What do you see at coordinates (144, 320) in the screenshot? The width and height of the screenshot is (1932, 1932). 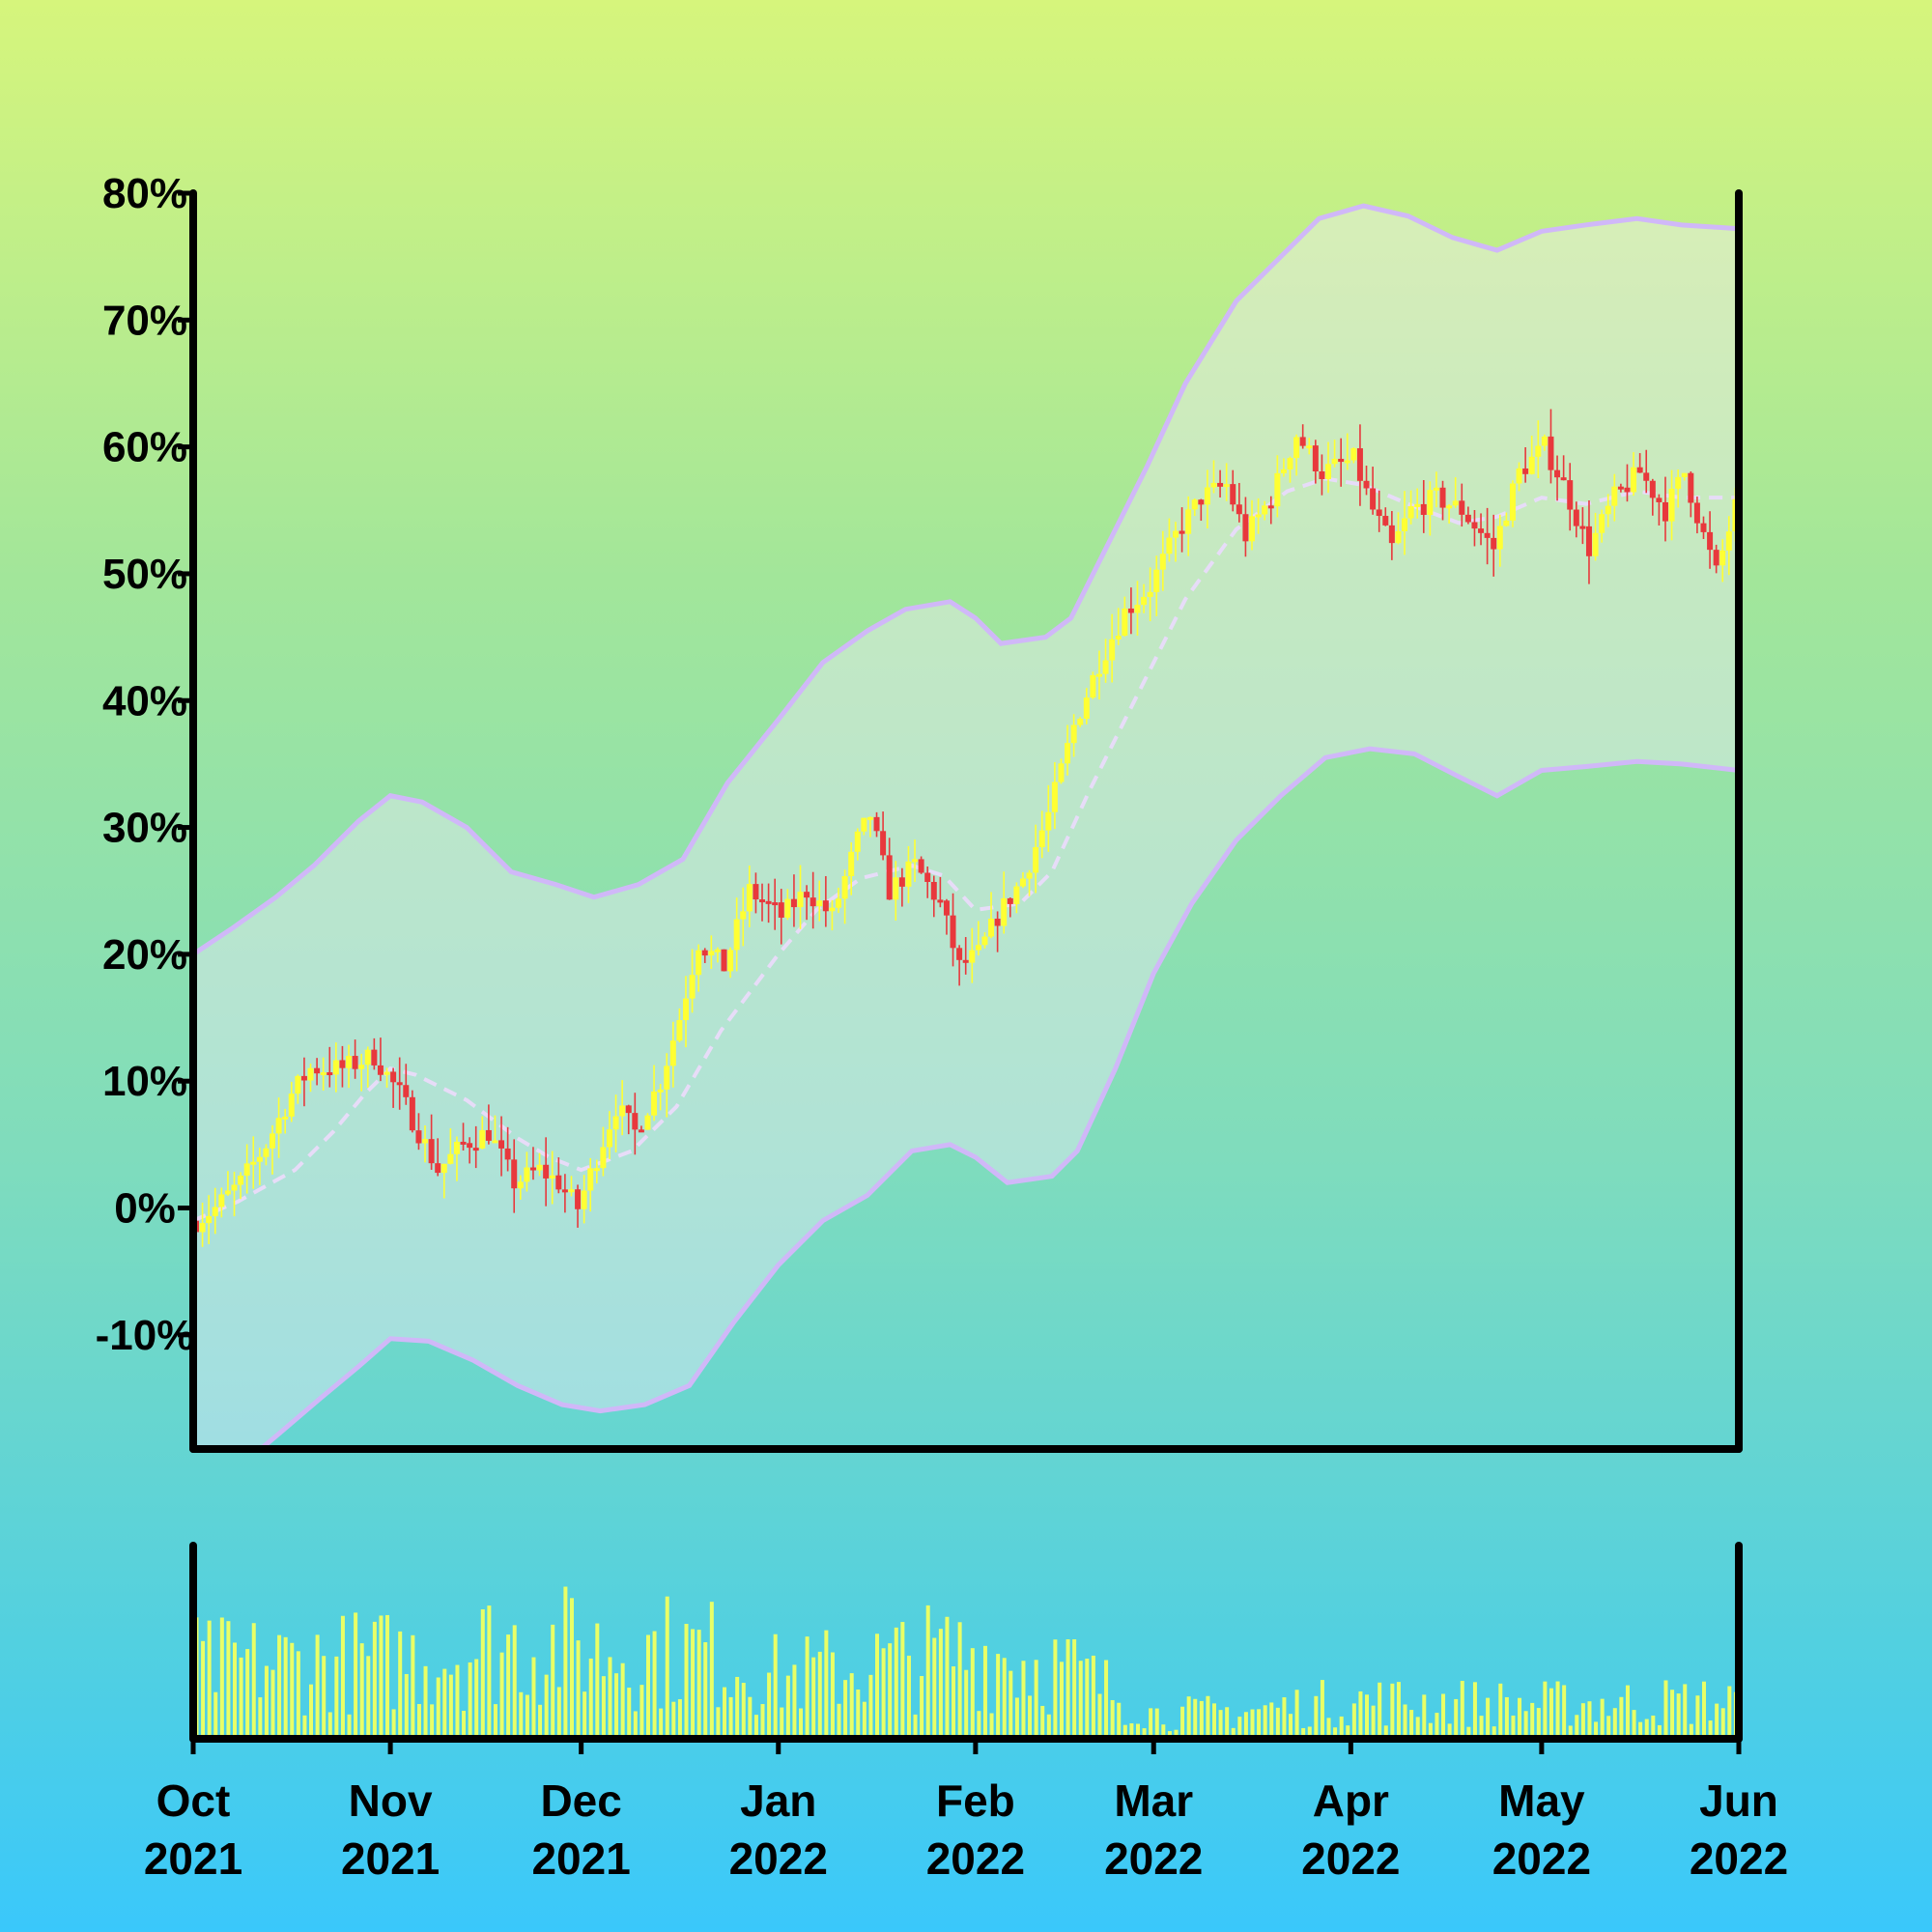 I see `y-tick-label: 70%` at bounding box center [144, 320].